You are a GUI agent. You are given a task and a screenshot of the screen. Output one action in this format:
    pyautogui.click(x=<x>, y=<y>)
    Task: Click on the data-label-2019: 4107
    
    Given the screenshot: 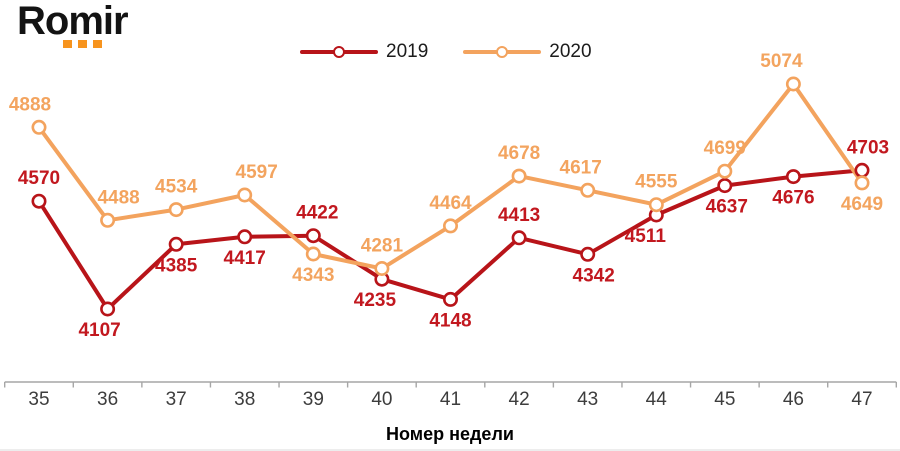 What is the action you would take?
    pyautogui.click(x=99, y=330)
    